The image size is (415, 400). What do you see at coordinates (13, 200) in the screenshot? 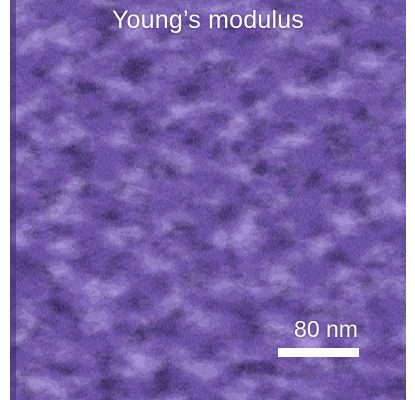
I see `left-edge-shadow` at bounding box center [13, 200].